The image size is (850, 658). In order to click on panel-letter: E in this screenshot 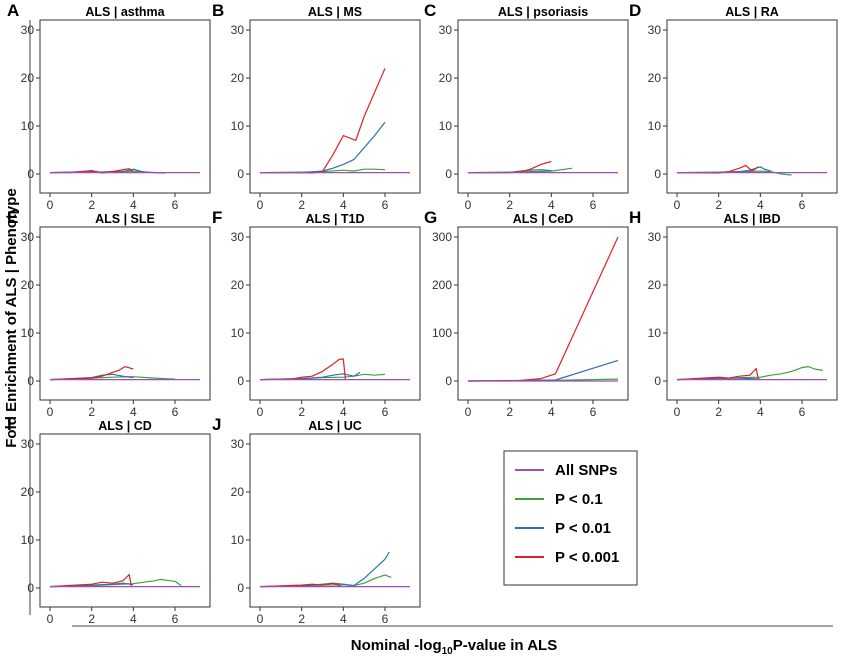, I will do `click(12, 217)`.